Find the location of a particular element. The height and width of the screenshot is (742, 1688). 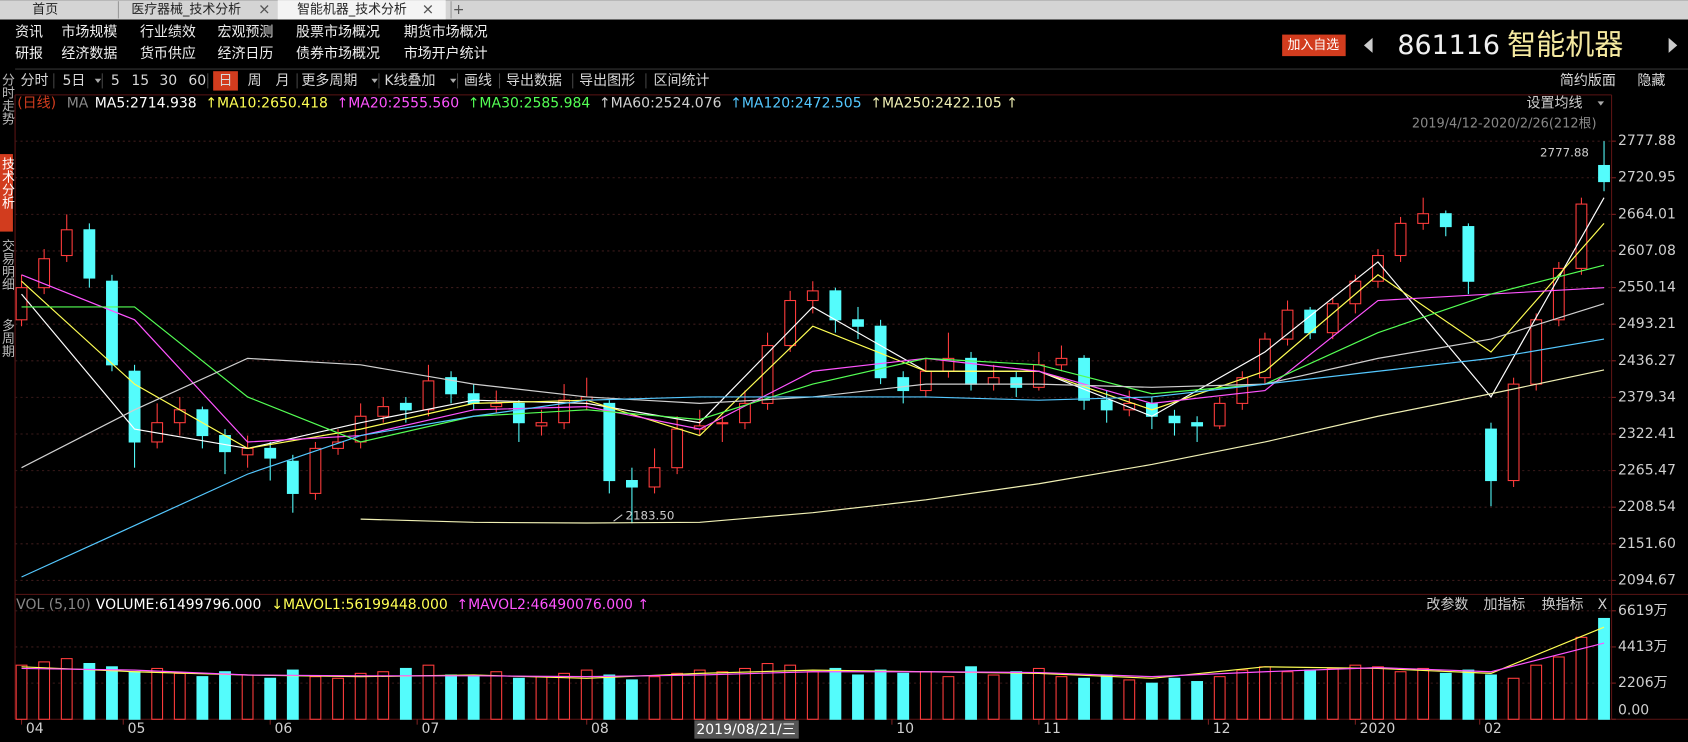

toolbar-item: 周 is located at coordinates (255, 81).